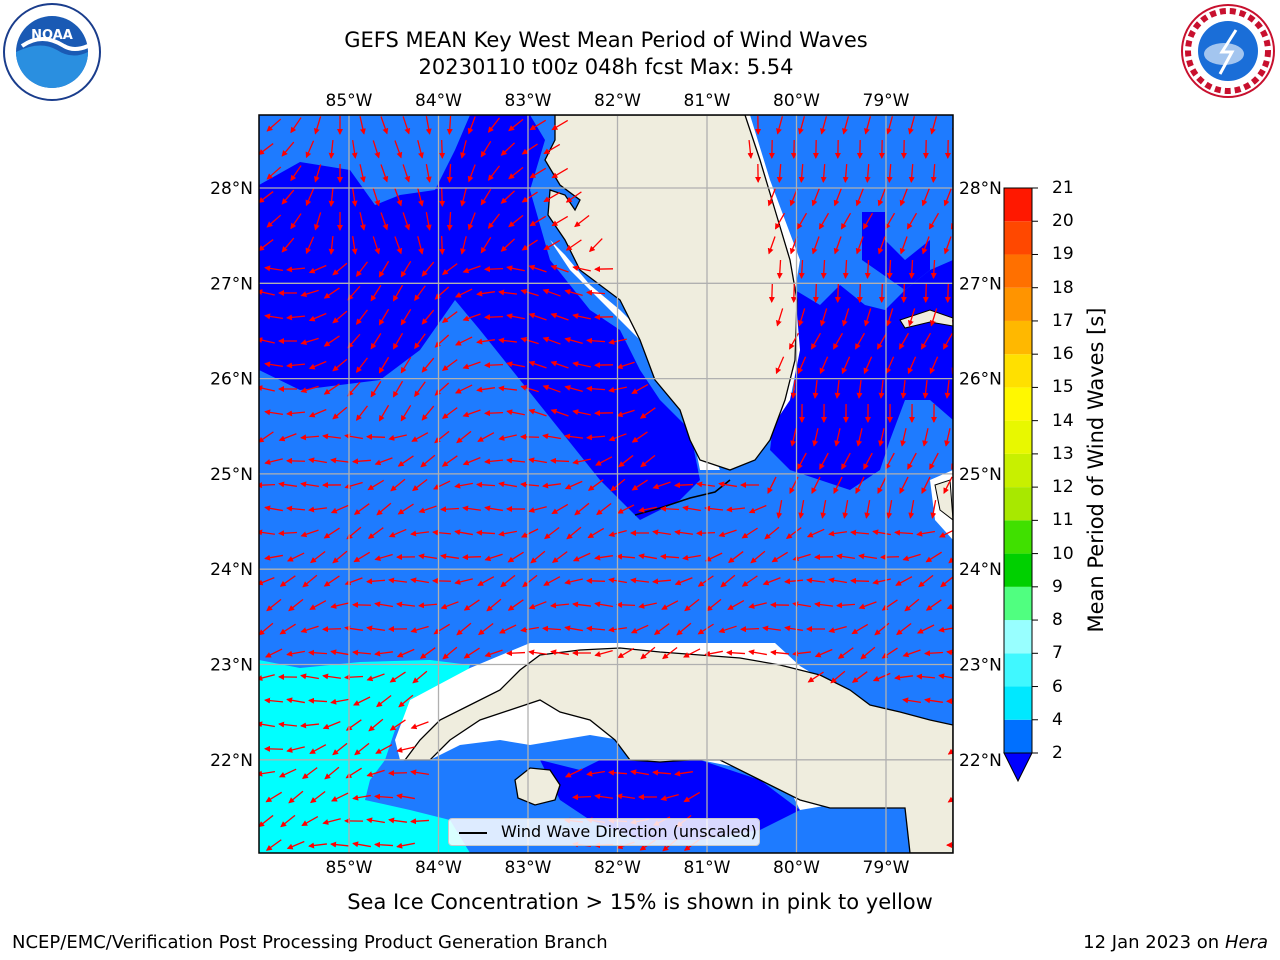 The height and width of the screenshot is (960, 1280). Describe the element at coordinates (617, 101) in the screenshot. I see `lon-tick-label-top: 82°W` at that location.